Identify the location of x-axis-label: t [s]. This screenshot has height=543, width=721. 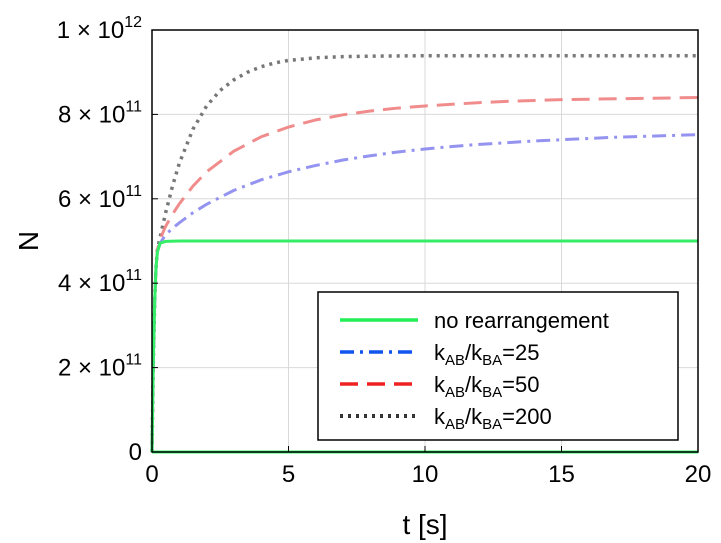
(424, 524).